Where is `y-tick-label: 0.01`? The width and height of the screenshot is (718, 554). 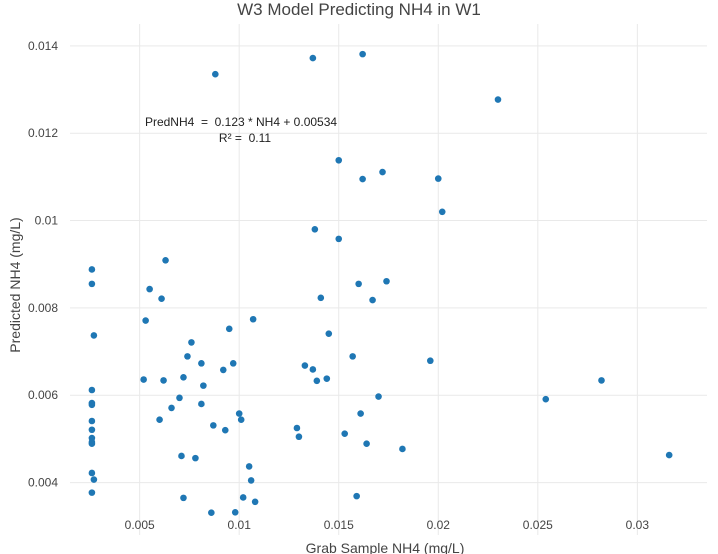 y-tick-label: 0.01 is located at coordinates (47, 221).